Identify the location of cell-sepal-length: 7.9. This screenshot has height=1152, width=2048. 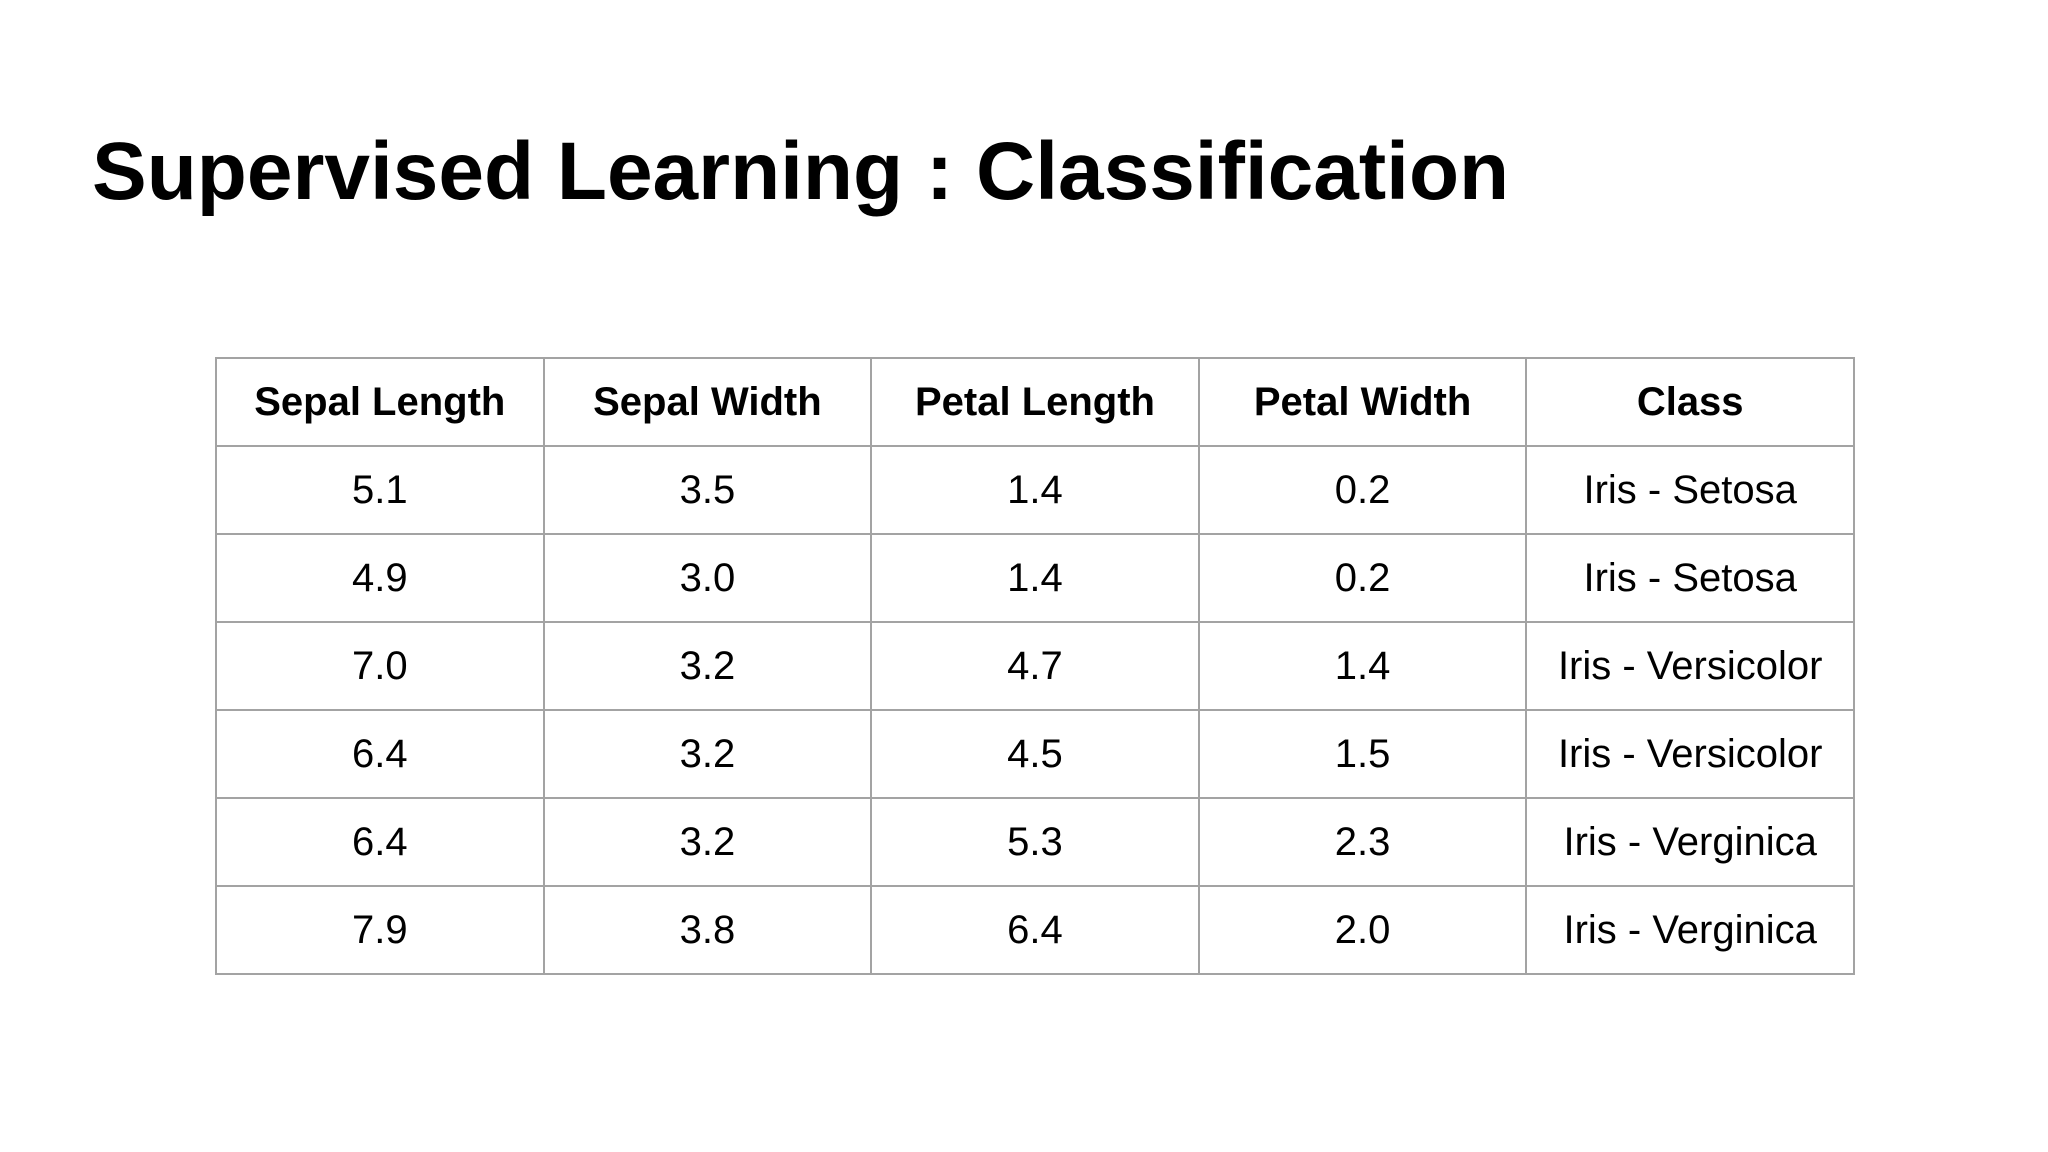
(380, 930).